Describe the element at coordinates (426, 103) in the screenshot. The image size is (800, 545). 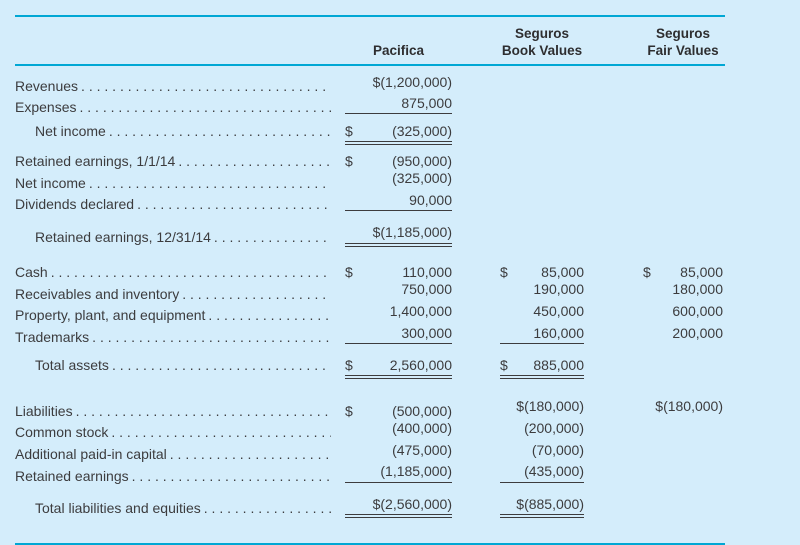
I see `cell-value: 875,000` at that location.